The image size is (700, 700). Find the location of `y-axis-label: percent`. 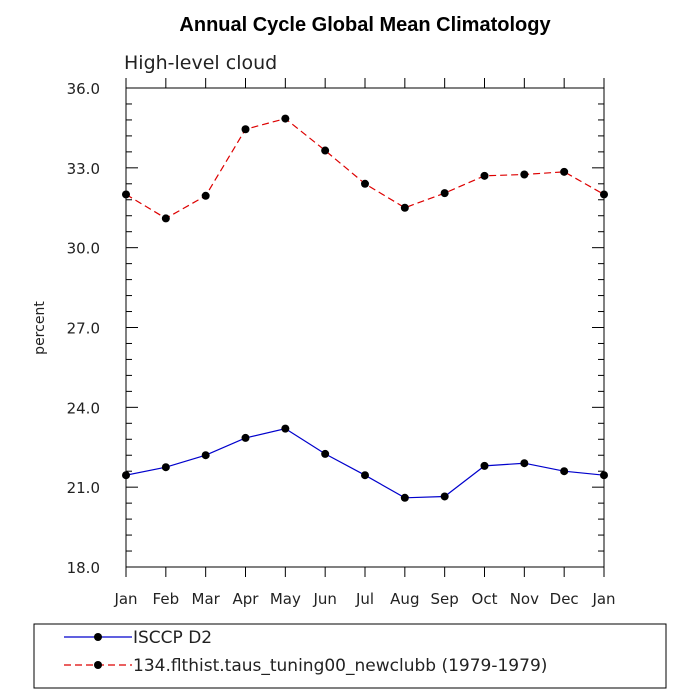

y-axis-label: percent is located at coordinates (40, 328).